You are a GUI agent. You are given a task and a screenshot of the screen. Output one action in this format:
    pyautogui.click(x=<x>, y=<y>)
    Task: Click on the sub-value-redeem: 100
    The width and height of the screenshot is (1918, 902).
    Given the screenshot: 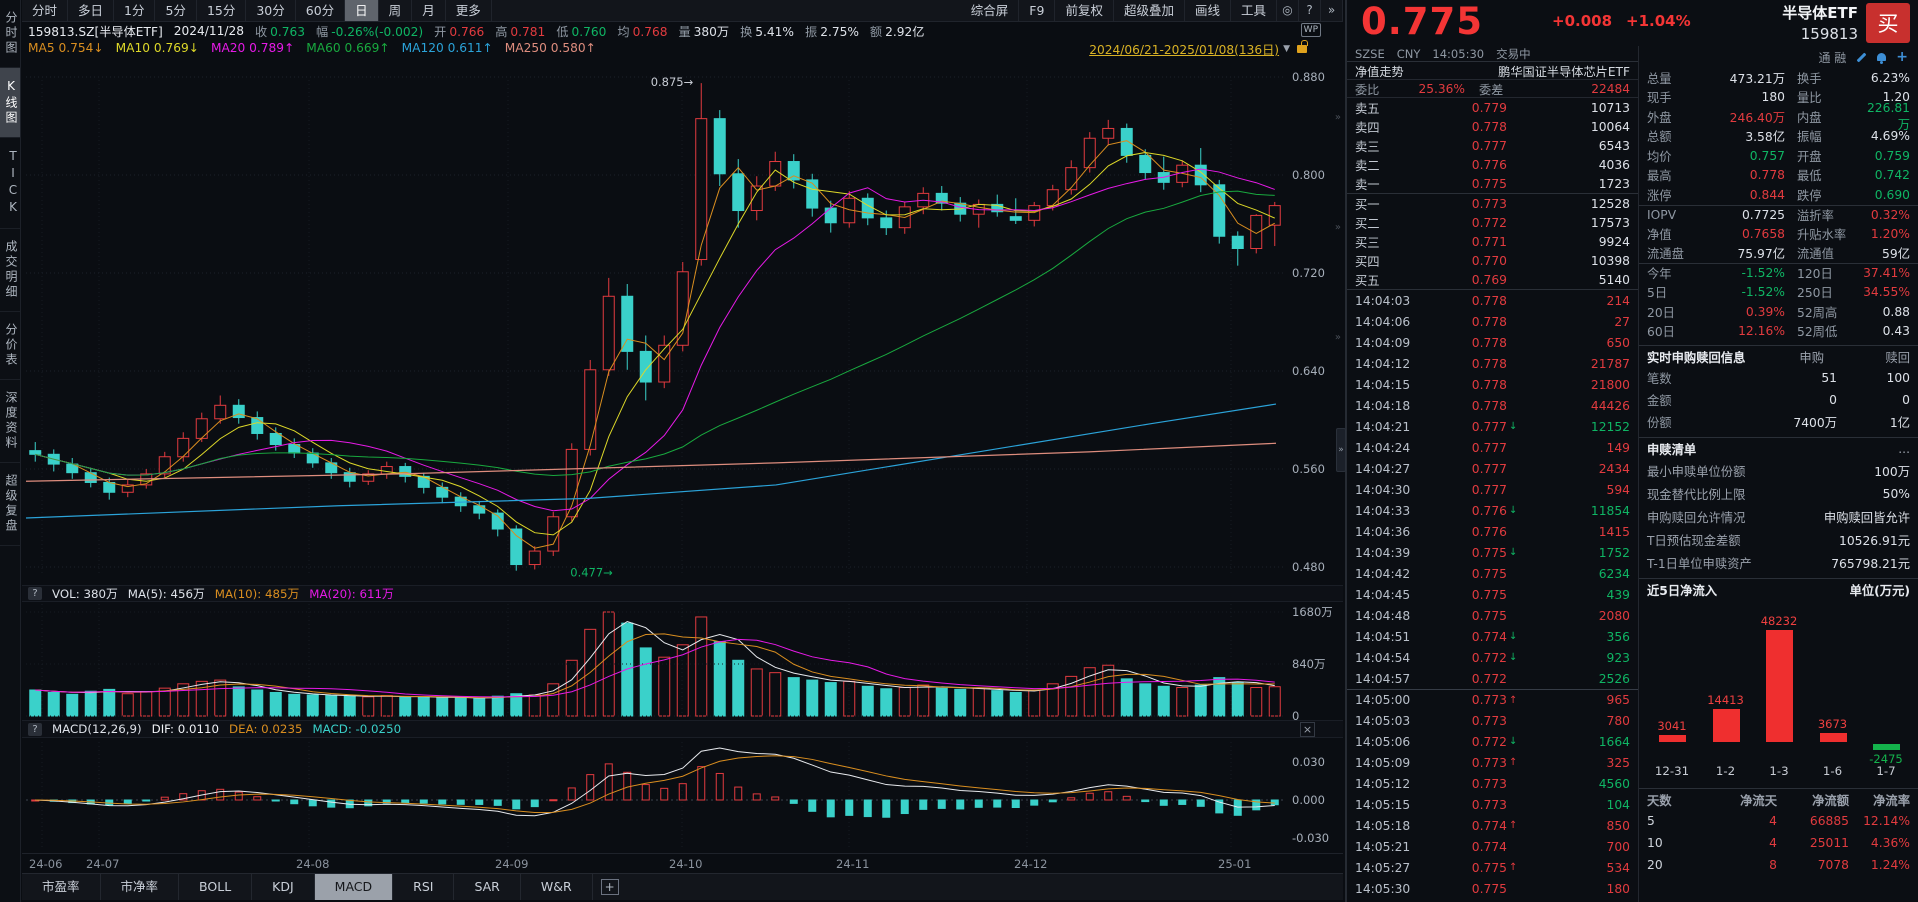 What is the action you would take?
    pyautogui.click(x=1898, y=378)
    